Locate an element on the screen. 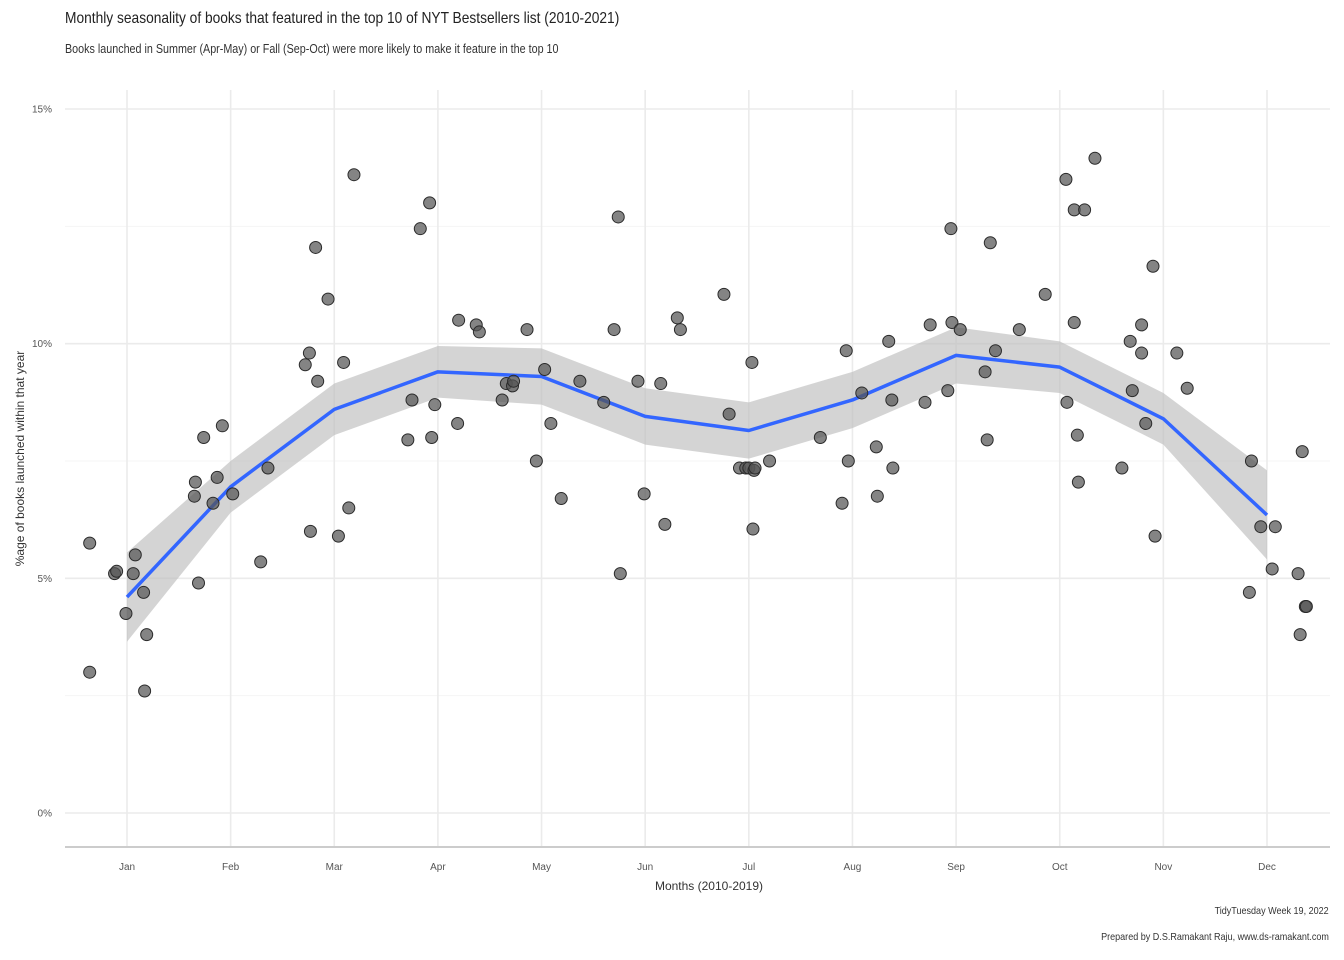 This screenshot has width=1344, height=960. x-tick-label-mar: Mar is located at coordinates (335, 867).